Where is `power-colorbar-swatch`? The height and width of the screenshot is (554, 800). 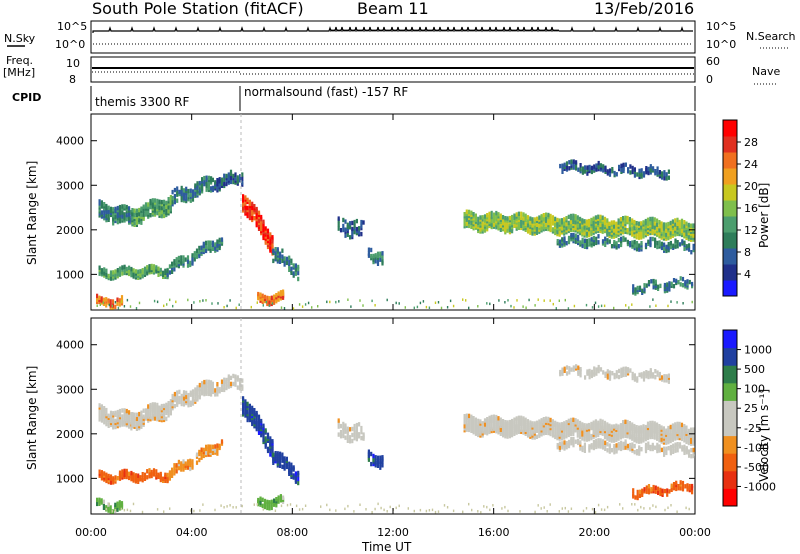
power-colorbar-swatch is located at coordinates (730, 160).